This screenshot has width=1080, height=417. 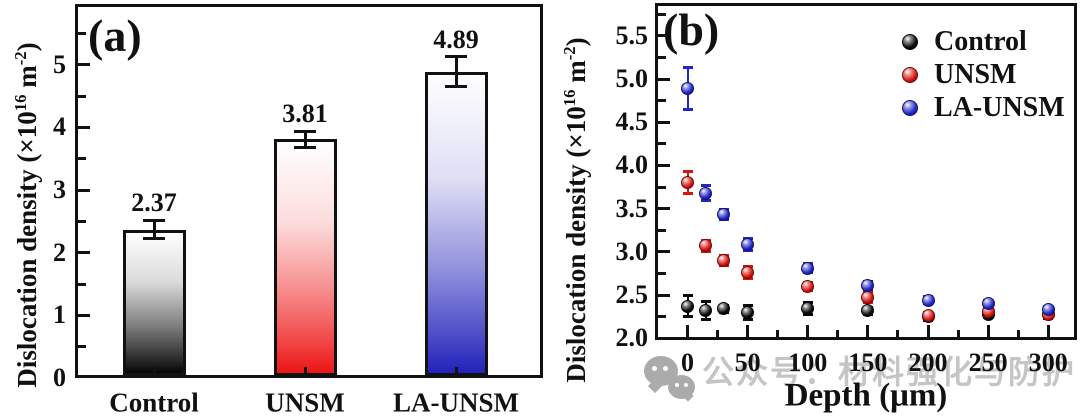 What do you see at coordinates (975, 74) in the screenshot?
I see `legend-label-unsm: UNSM` at bounding box center [975, 74].